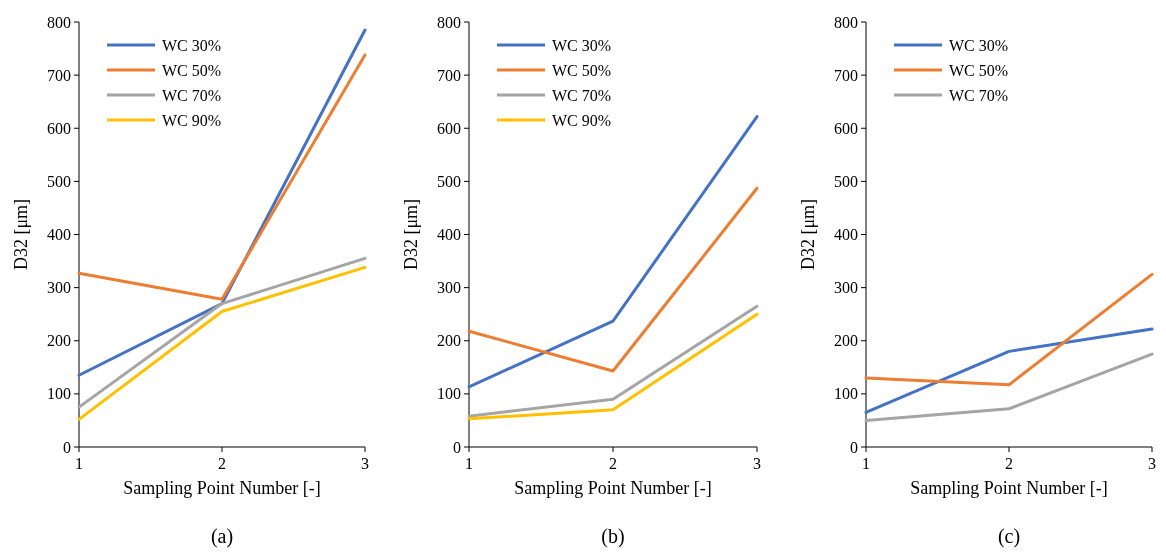 The width and height of the screenshot is (1166, 555). I want to click on text: (a), so click(222, 536).